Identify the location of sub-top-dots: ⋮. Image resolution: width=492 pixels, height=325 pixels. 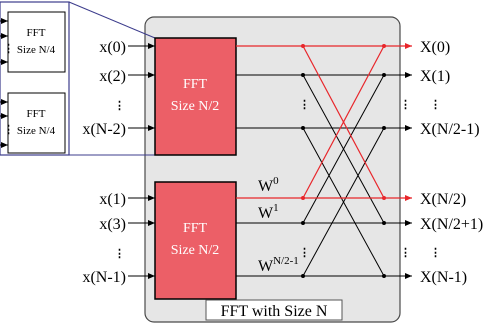
(8, 49).